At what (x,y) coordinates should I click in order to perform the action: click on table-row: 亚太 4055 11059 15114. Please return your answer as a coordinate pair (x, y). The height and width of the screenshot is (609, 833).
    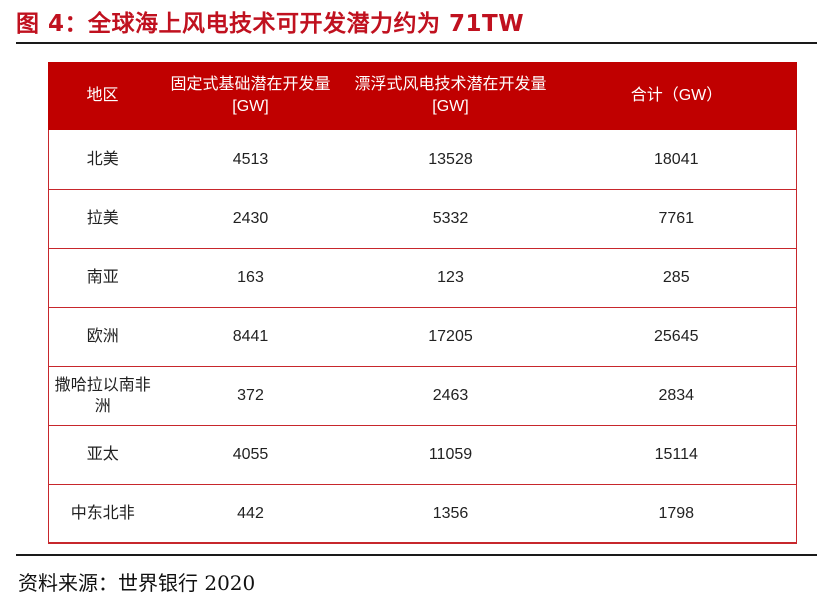
    Looking at the image, I should click on (422, 455).